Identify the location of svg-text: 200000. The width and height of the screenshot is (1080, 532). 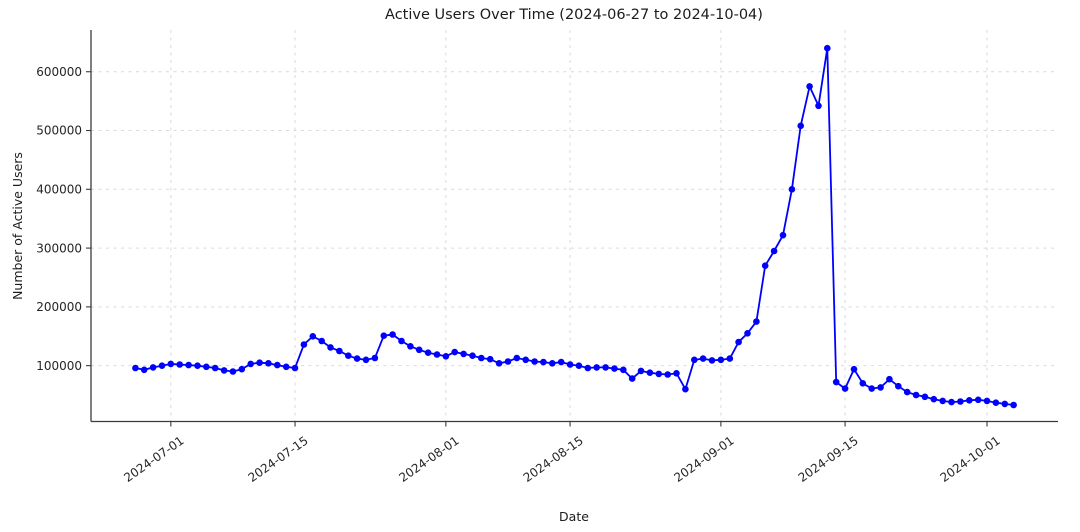
(59, 307).